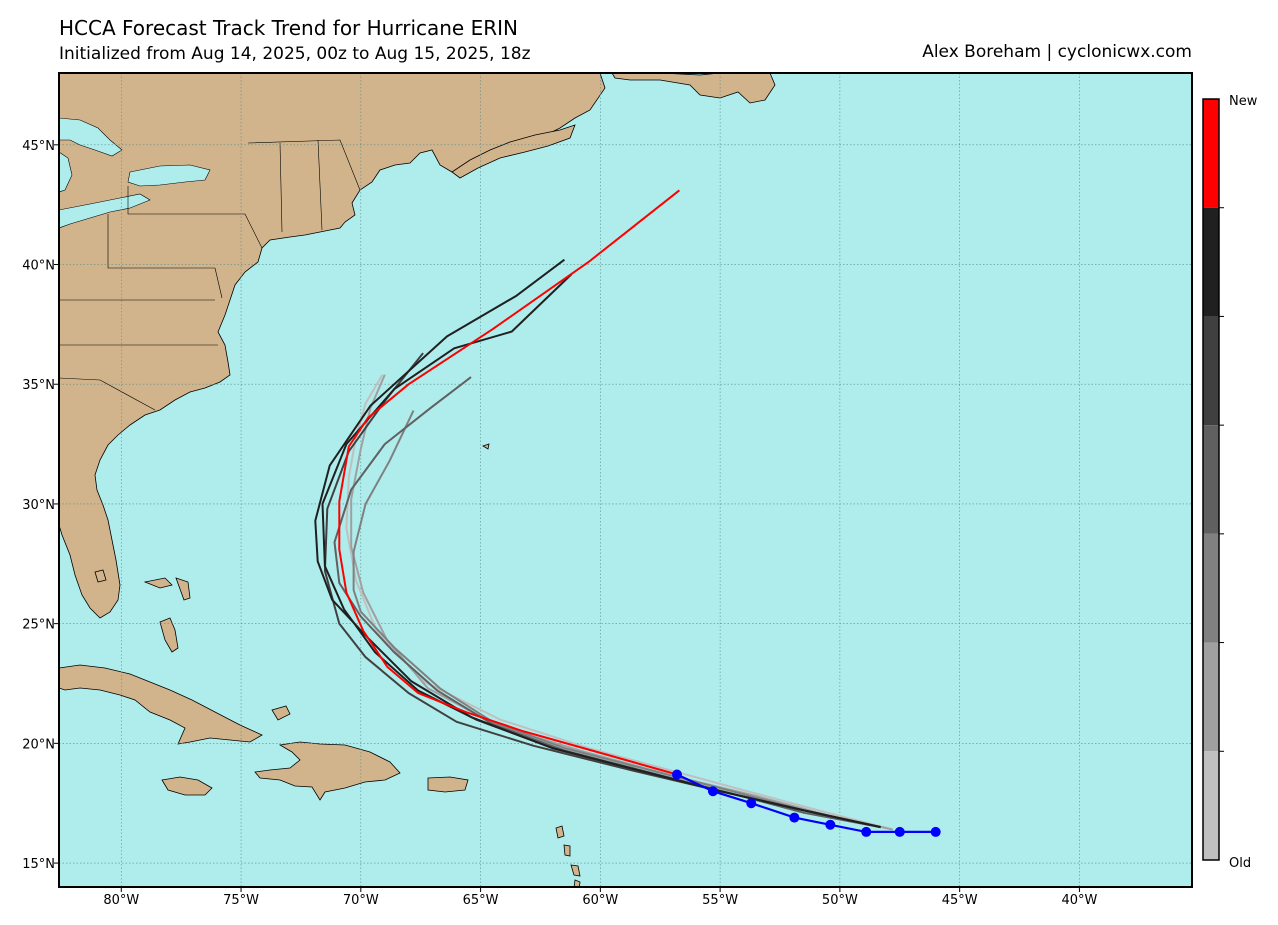 Image resolution: width=1278 pixels, height=925 pixels. Describe the element at coordinates (38, 385) in the screenshot. I see `y-tick-label: 35°N` at that location.